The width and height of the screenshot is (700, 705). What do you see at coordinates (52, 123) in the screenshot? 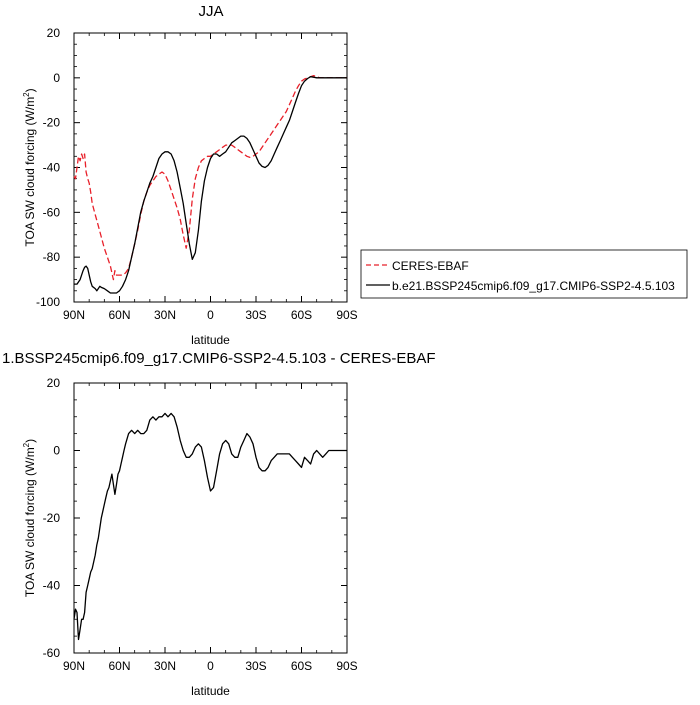
I see `top-y-tick-label: -20` at bounding box center [52, 123].